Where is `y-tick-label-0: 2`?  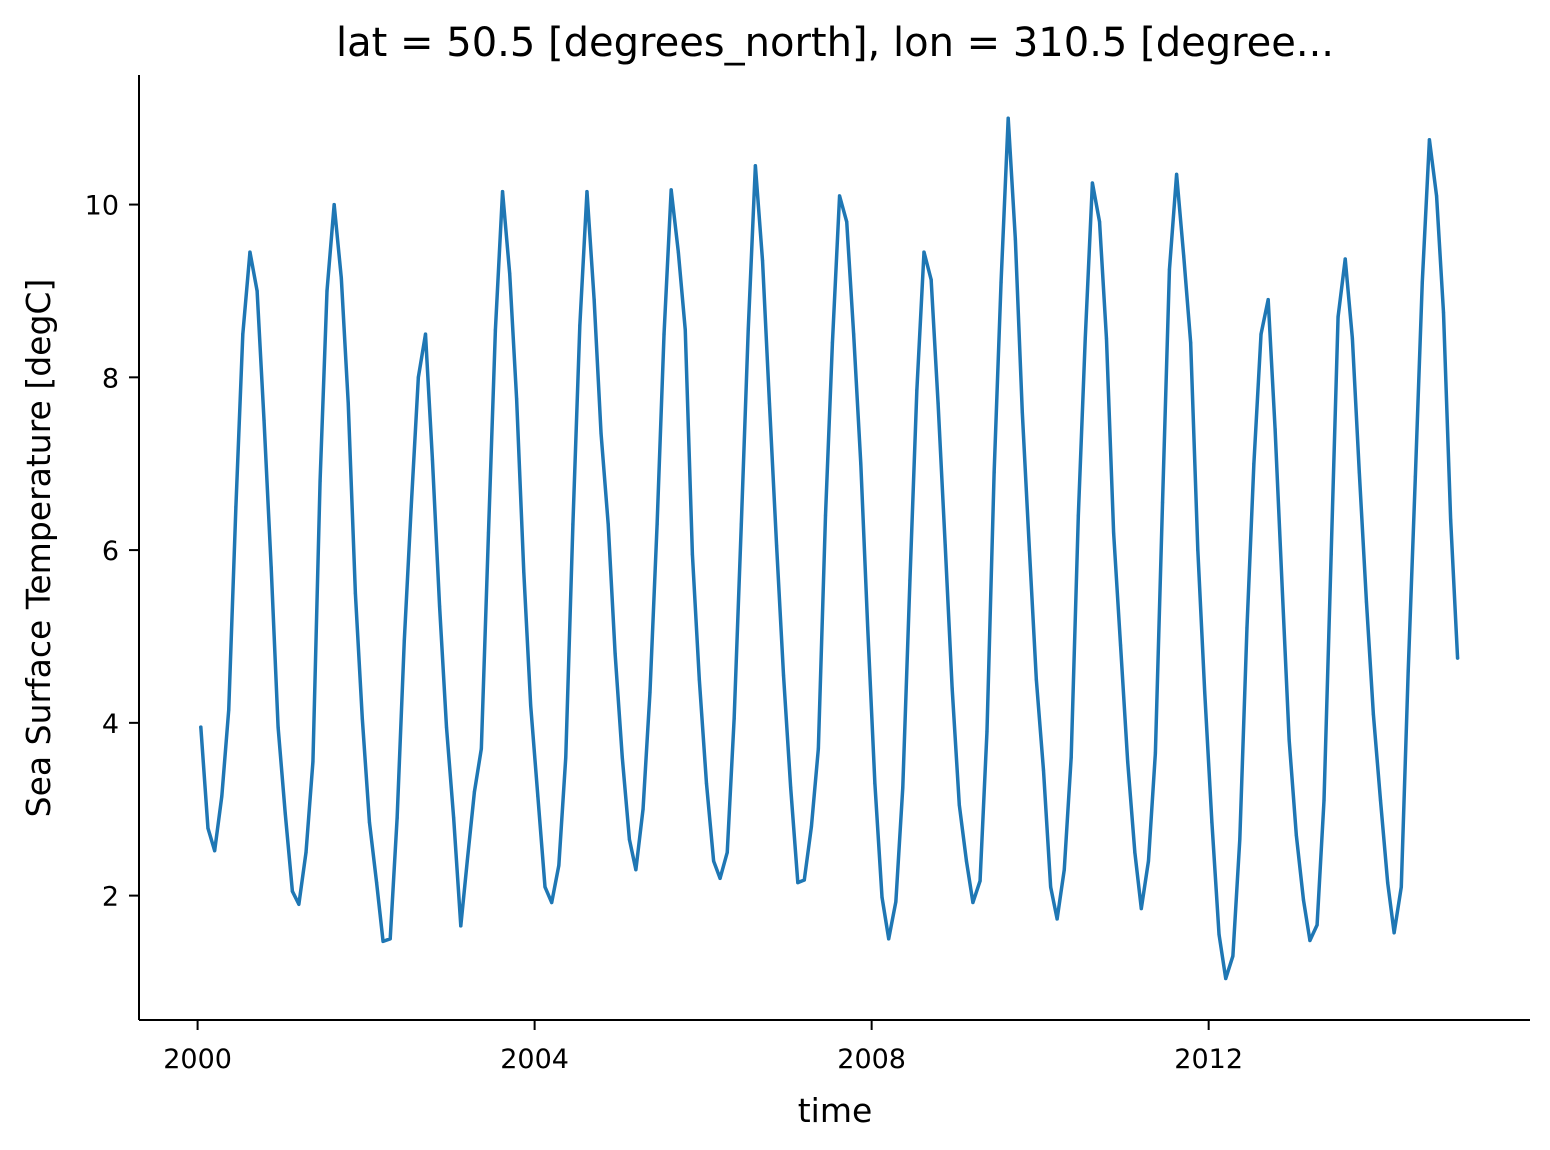 y-tick-label-0: 2 is located at coordinates (110, 897).